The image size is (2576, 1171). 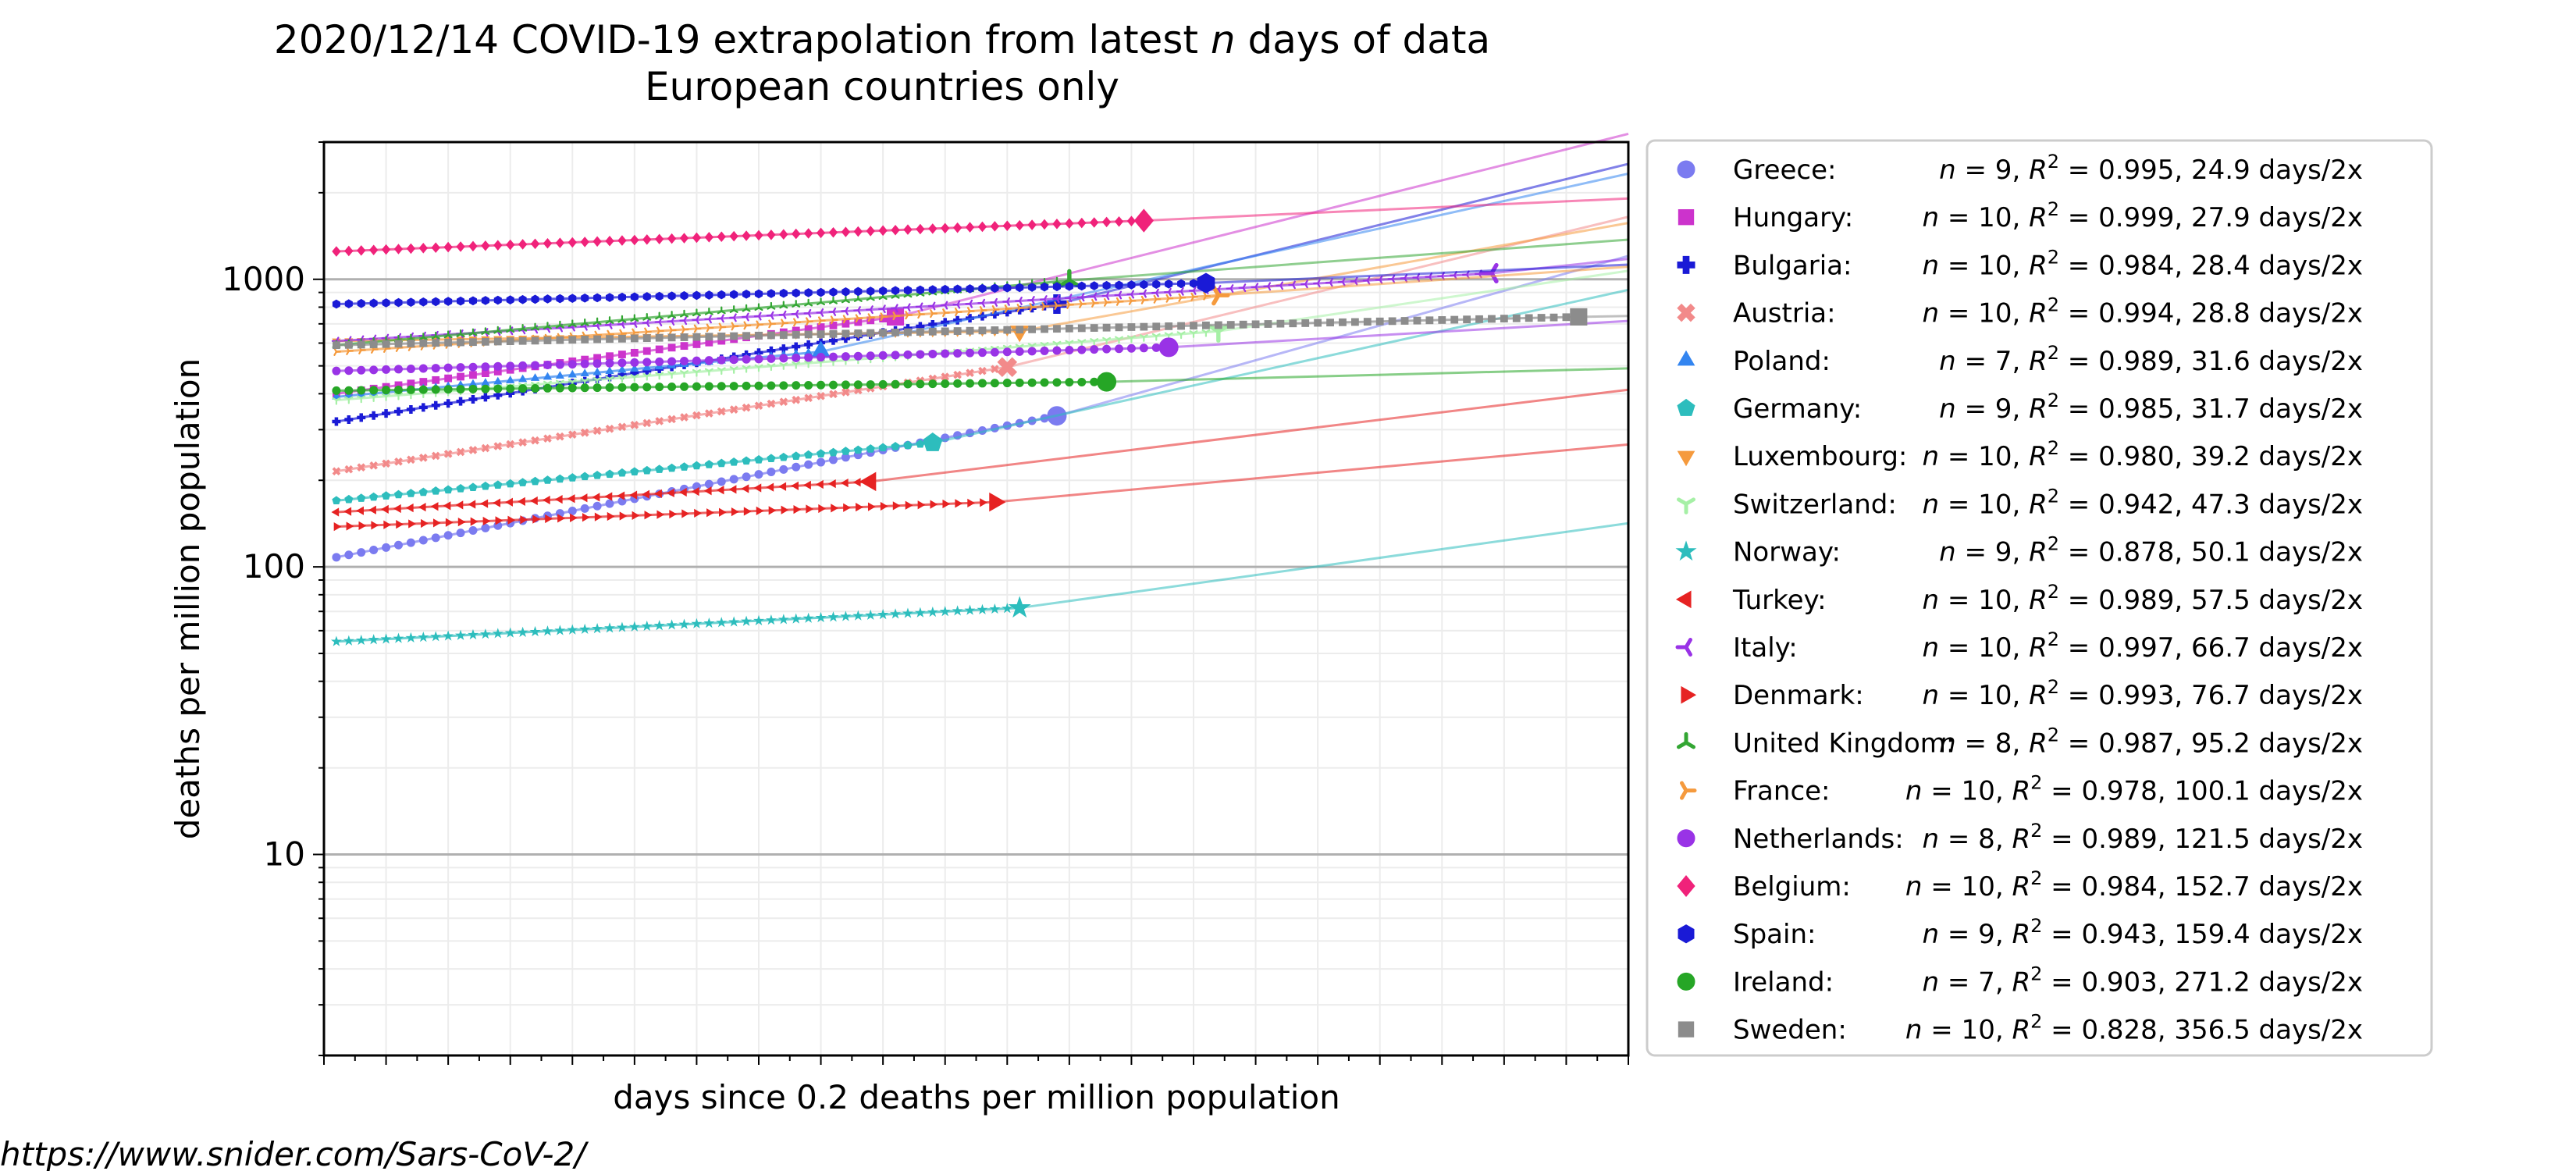 What do you see at coordinates (2143, 693) in the screenshot?
I see `legend-stats: n = 10, R2 = 0.993, 76.7 days/2x` at bounding box center [2143, 693].